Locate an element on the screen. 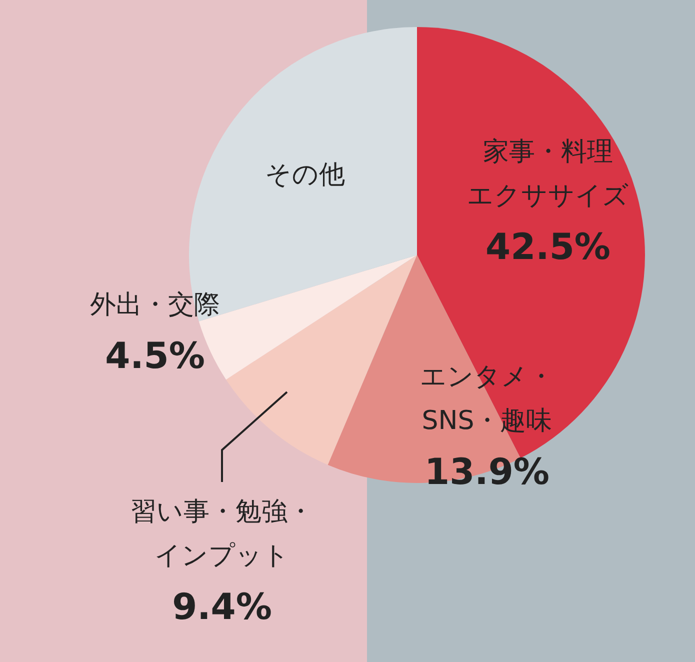 This screenshot has width=695, height=662. slice-label: 家事・料理エクササイズ is located at coordinates (548, 174).